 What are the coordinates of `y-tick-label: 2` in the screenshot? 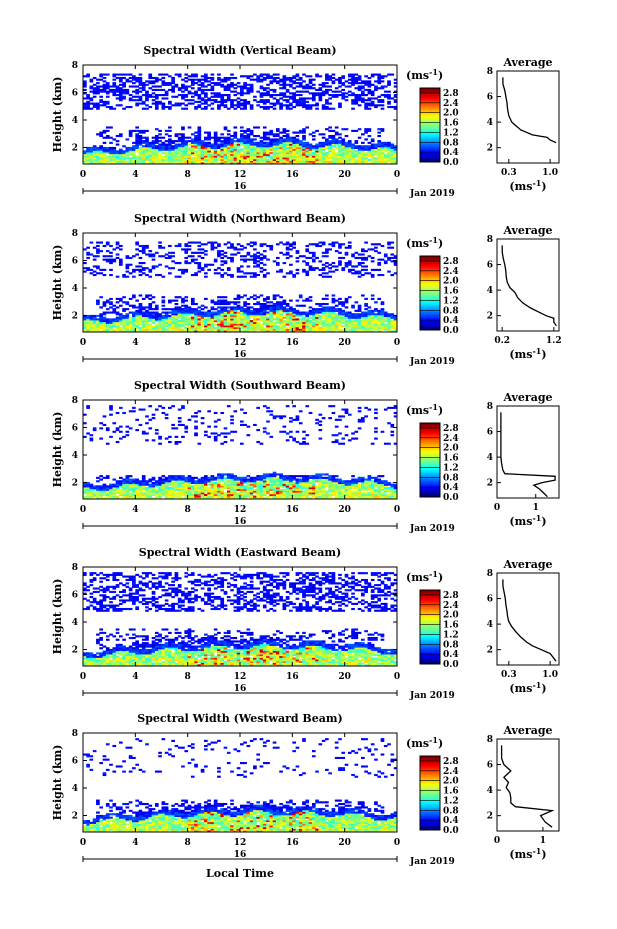 It's located at (75, 149).